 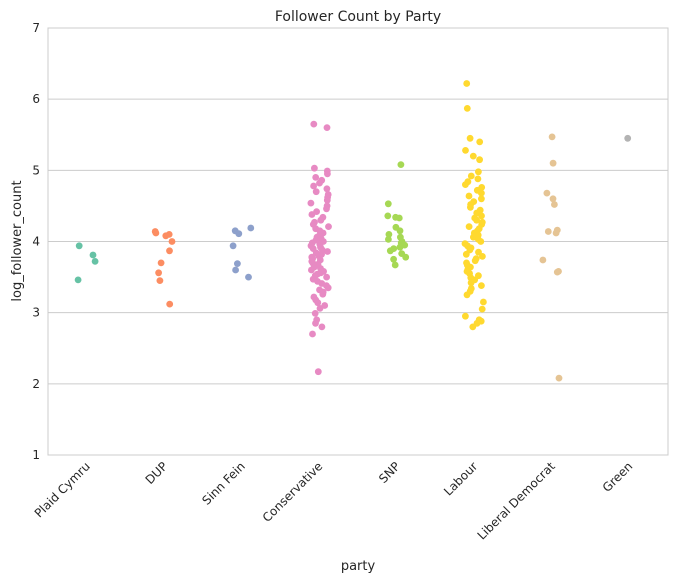 I want to click on x-tick-label: Plaid Cymru, so click(x=62, y=489).